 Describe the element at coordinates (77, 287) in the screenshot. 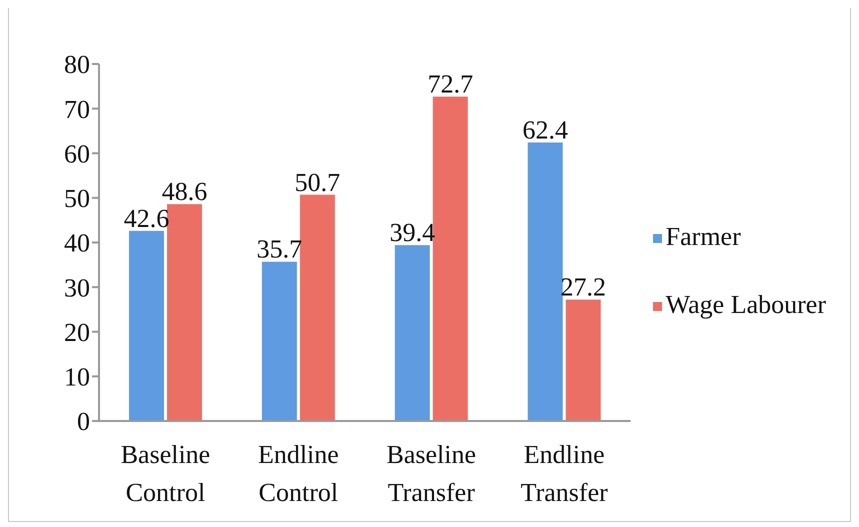

I see `y-tick-label: 30` at that location.